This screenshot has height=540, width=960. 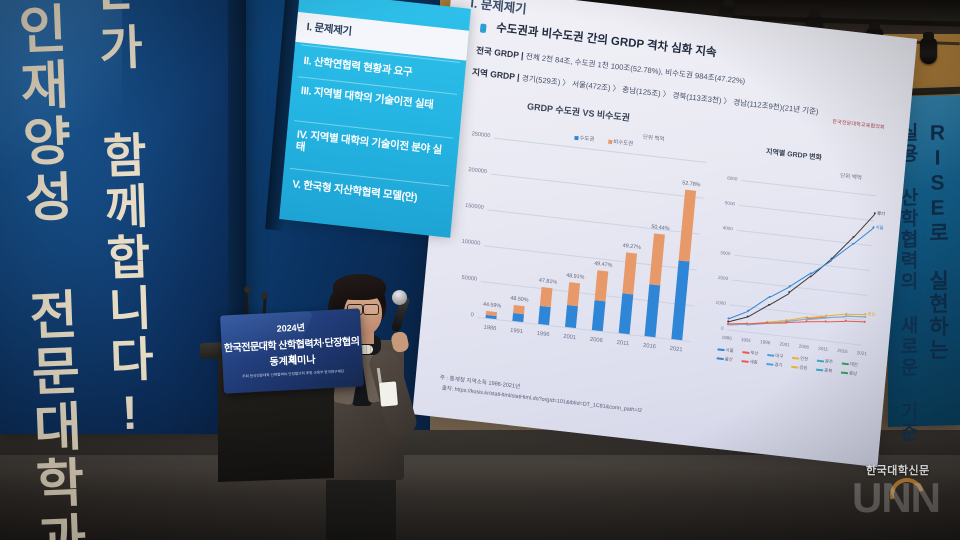 I want to click on chart2-legend-label: 부산, so click(x=754, y=353).